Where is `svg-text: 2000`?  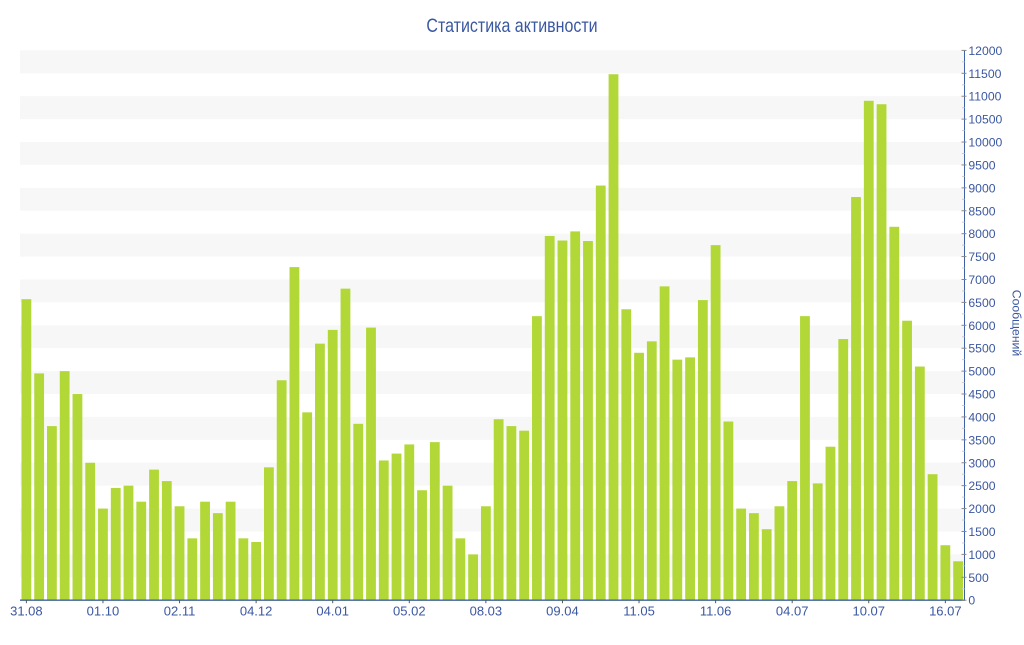
svg-text: 2000 is located at coordinates (981, 509).